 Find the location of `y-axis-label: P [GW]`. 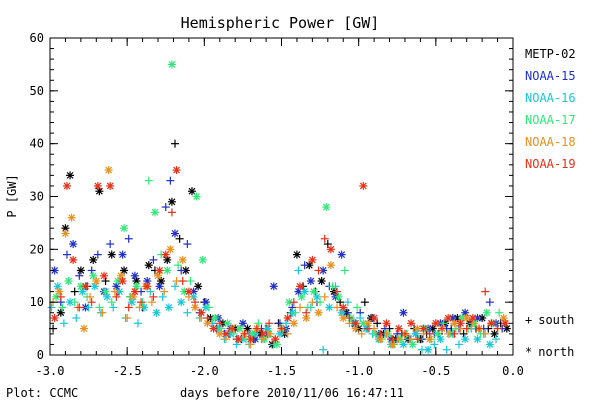

y-axis-label: P [GW] is located at coordinates (12, 195).